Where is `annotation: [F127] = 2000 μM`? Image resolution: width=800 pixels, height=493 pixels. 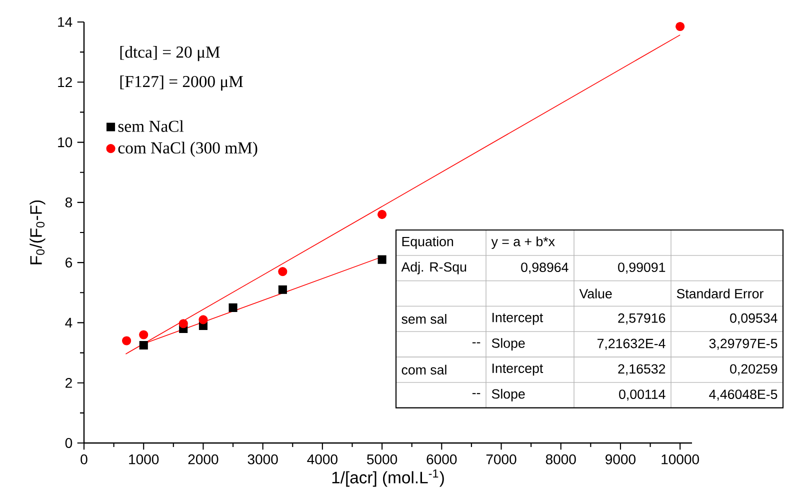
annotation: [F127] = 2000 μM is located at coordinates (181, 83).